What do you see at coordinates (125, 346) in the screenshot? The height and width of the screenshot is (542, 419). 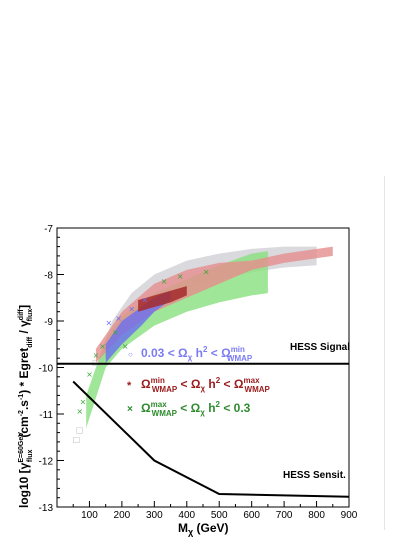 I see `scatter-point-6: ×` at bounding box center [125, 346].